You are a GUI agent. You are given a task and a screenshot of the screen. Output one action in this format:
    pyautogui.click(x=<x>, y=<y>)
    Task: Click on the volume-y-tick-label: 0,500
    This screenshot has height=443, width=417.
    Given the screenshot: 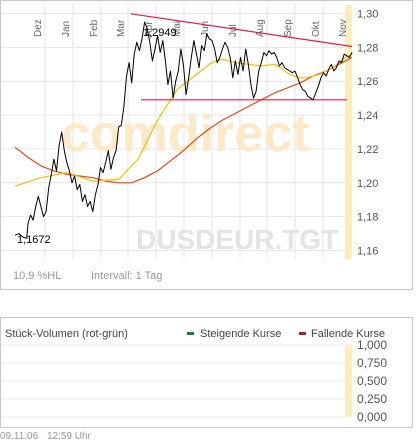 What is the action you would take?
    pyautogui.click(x=372, y=381)
    